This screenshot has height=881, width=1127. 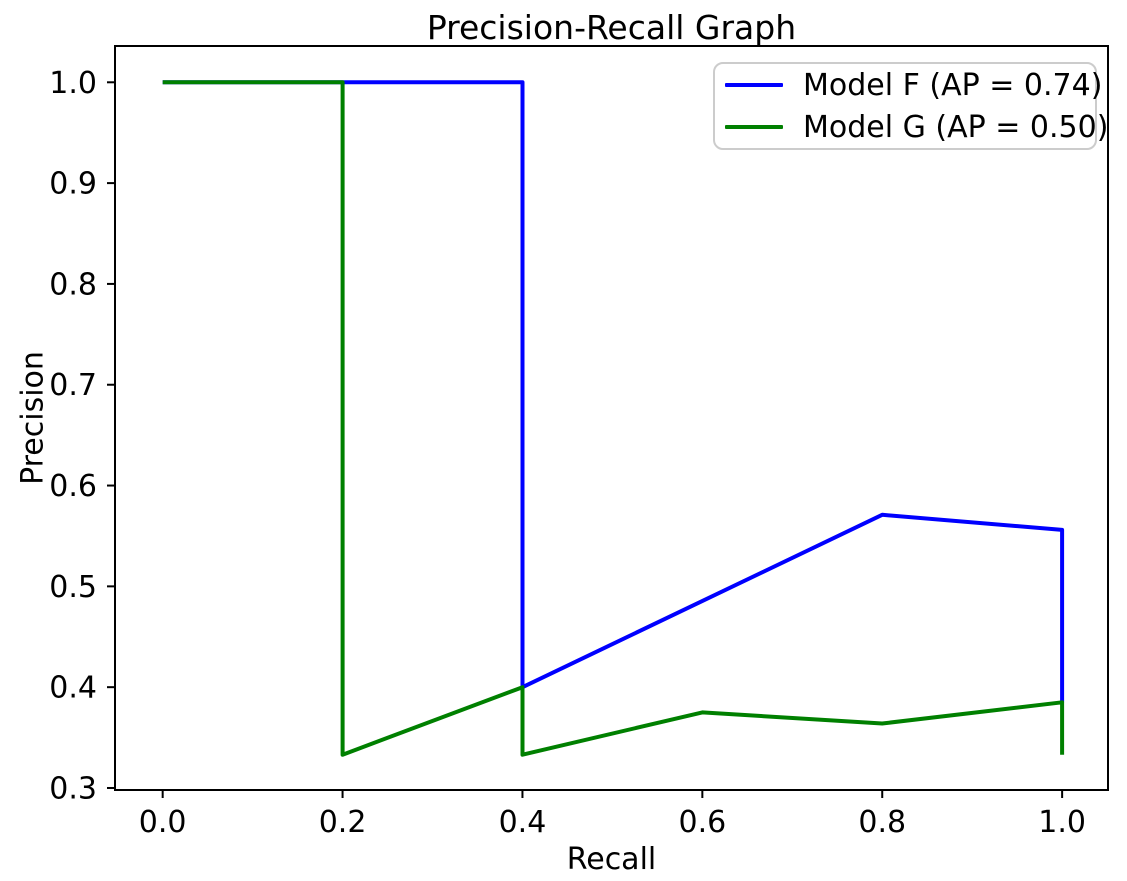 I want to click on legend-label-model-f: Model F (AP = 0.74), so click(x=953, y=85).